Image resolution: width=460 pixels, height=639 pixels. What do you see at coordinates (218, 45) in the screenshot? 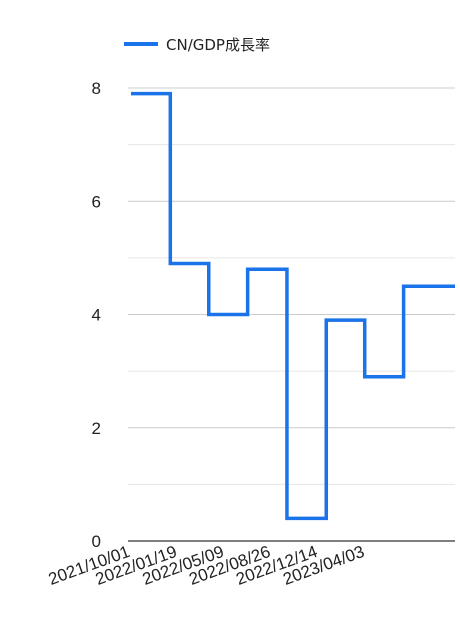
I see `legend-label: CN/GDP成長率` at bounding box center [218, 45].